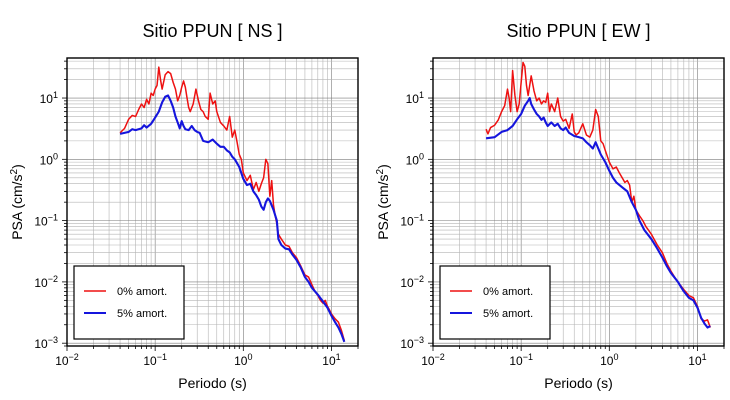  Describe the element at coordinates (578, 31) in the screenshot. I see `chart-title: Sitio PPUN [ EW ]` at that location.